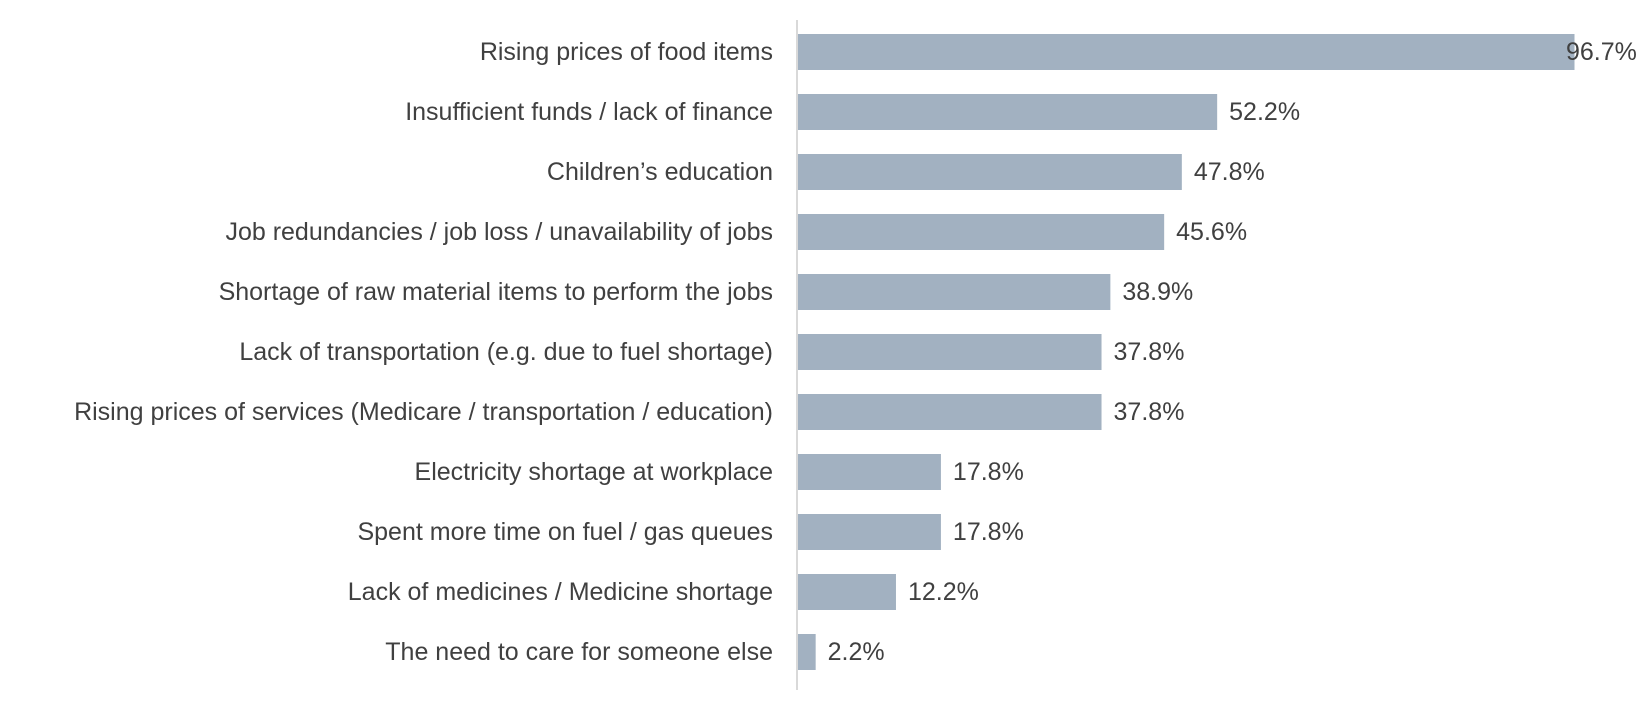 The width and height of the screenshot is (1646, 709). Describe the element at coordinates (626, 52) in the screenshot. I see `category-label: Rising prices of food items` at that location.